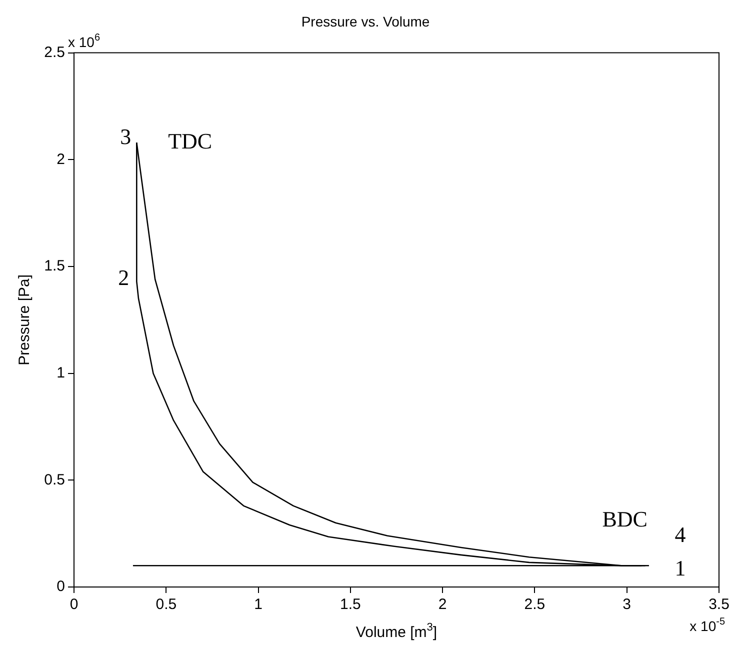 This screenshot has width=741, height=653. What do you see at coordinates (365, 21) in the screenshot?
I see `chart-title: Pressure vs. Volume` at bounding box center [365, 21].